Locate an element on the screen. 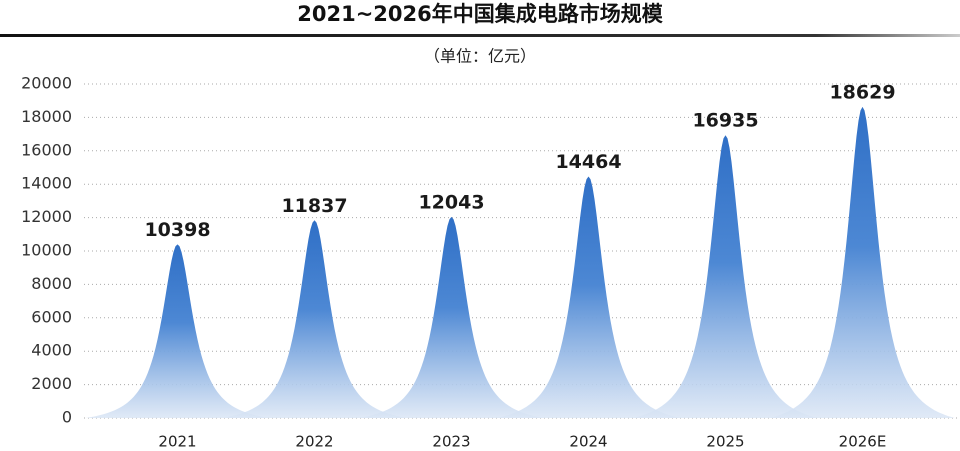  y-tick-label: 10000 is located at coordinates (46, 250).